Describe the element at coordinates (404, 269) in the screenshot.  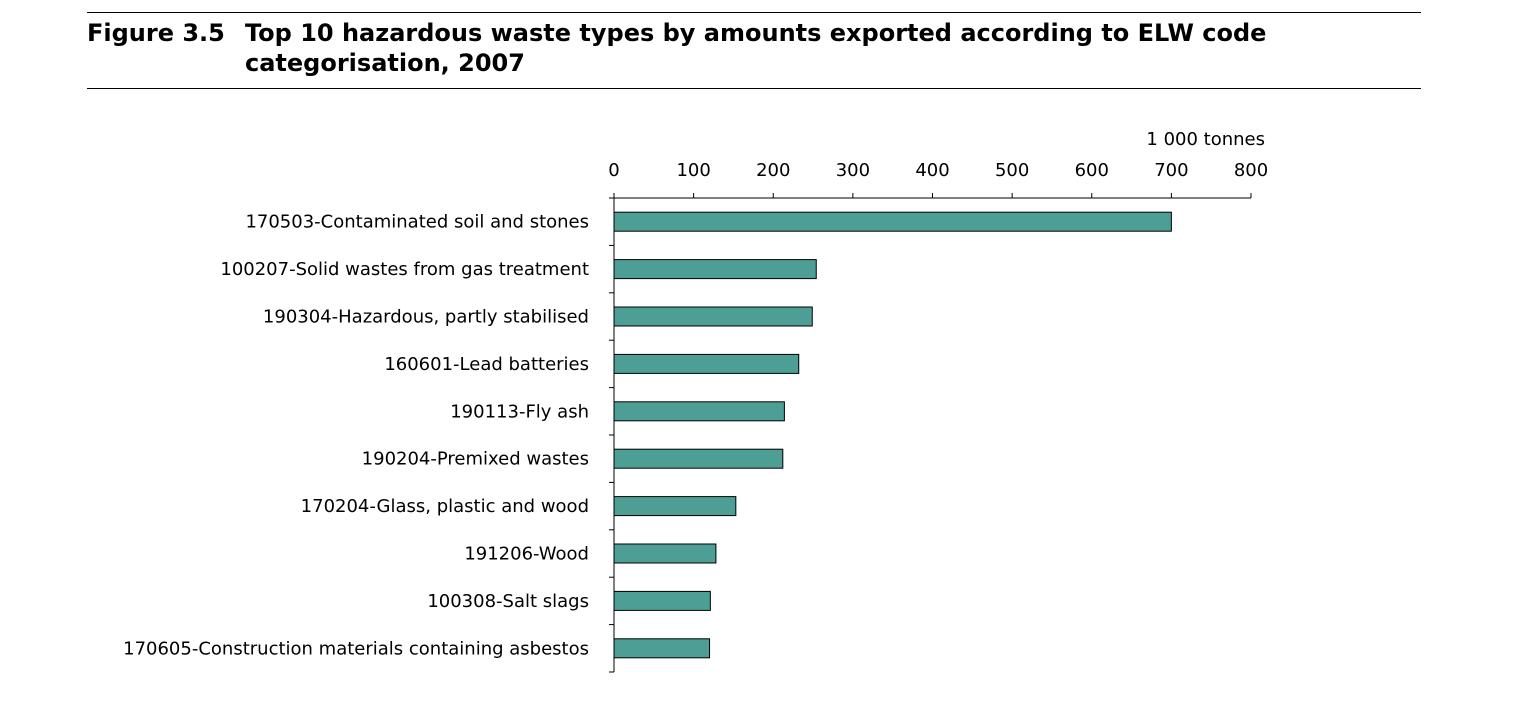
I see `category-label: 100207-Solid wastes from gas treatment` at that location.